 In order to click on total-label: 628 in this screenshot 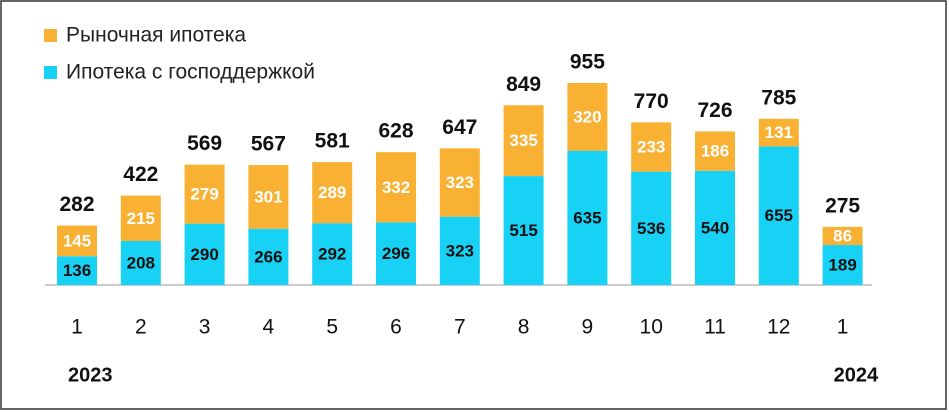, I will do `click(395, 131)`.